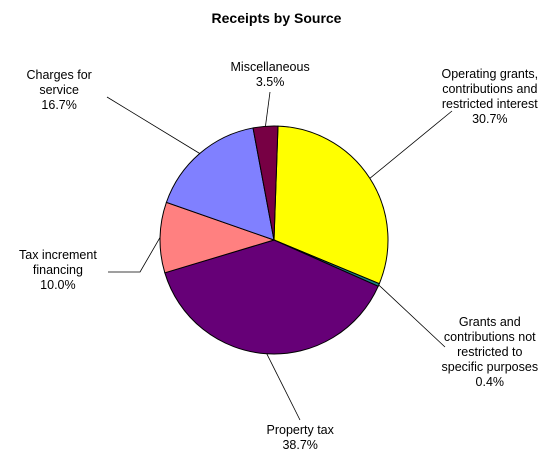 This screenshot has height=453, width=553. I want to click on slice-label-line: restricted to, so click(490, 352).